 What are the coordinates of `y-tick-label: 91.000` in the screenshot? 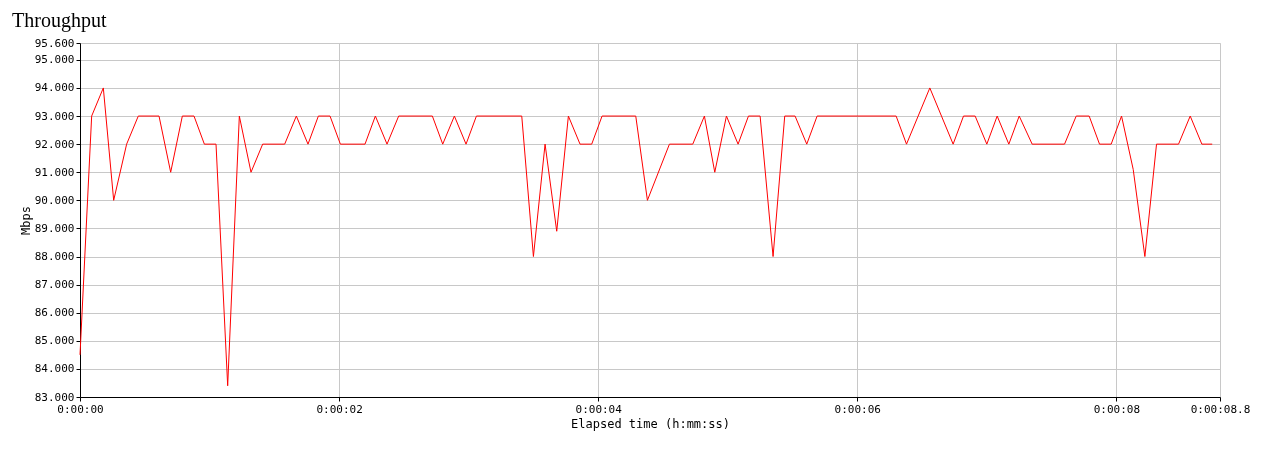 It's located at (54, 172).